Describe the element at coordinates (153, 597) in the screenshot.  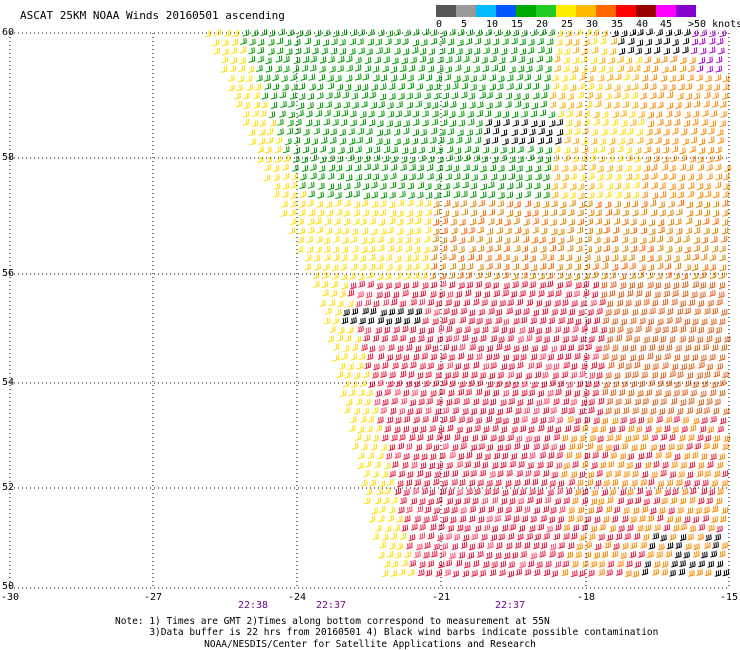
I see `lon-label-27w: -27` at that location.